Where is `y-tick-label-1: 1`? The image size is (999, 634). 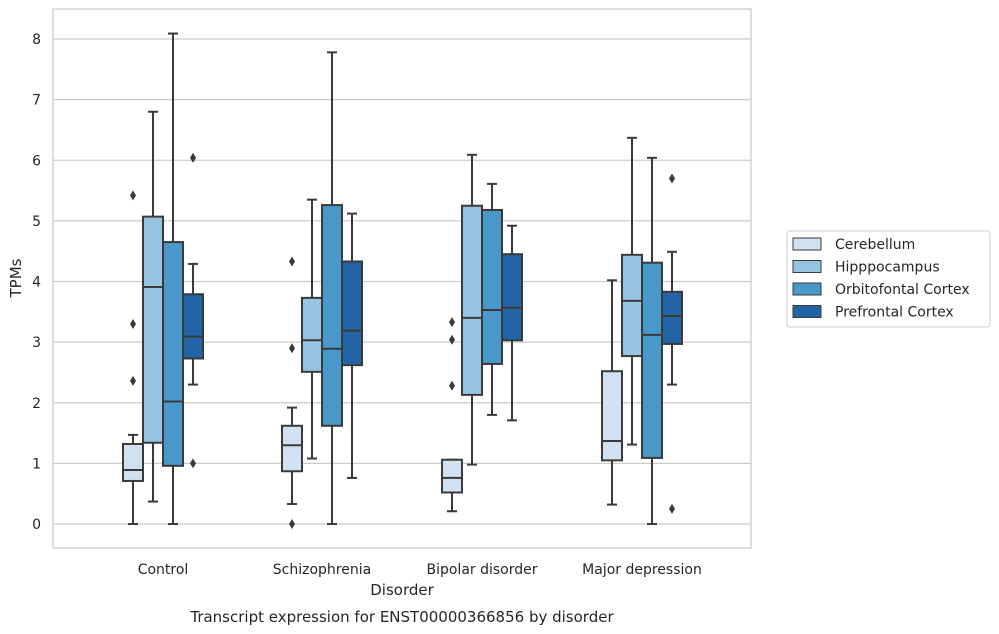 y-tick-label-1: 1 is located at coordinates (36, 464).